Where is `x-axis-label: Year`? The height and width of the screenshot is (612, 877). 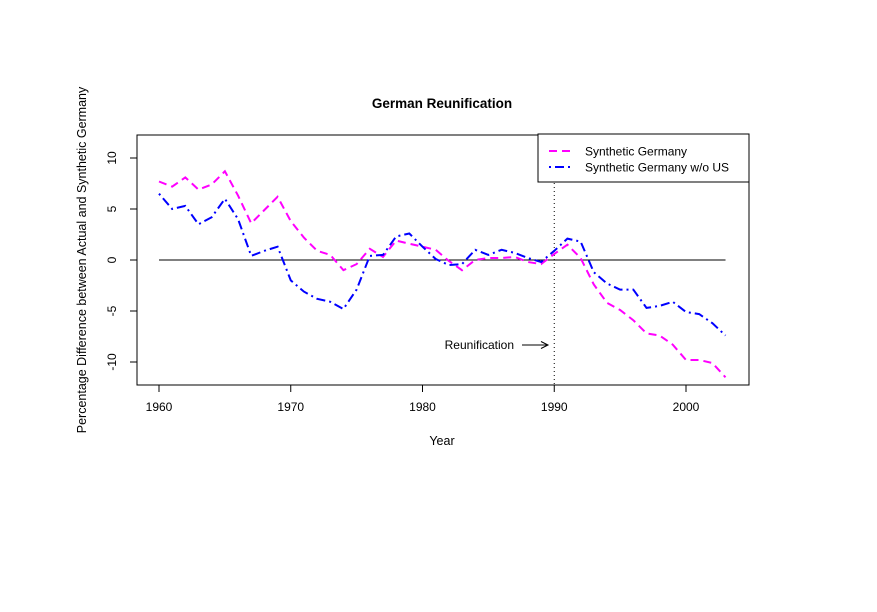
x-axis-label: Year is located at coordinates (441, 441).